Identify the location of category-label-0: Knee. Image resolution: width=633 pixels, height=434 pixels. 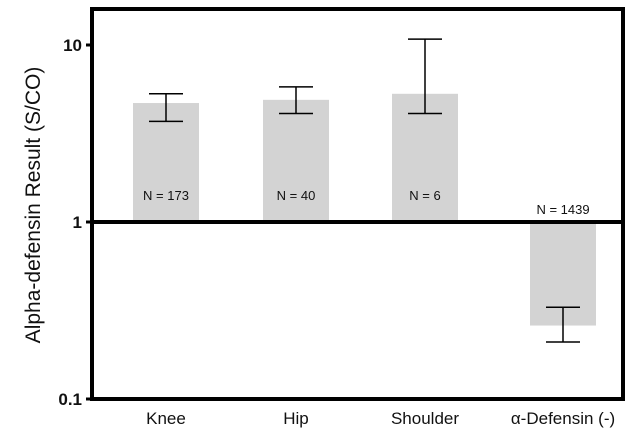
(166, 418).